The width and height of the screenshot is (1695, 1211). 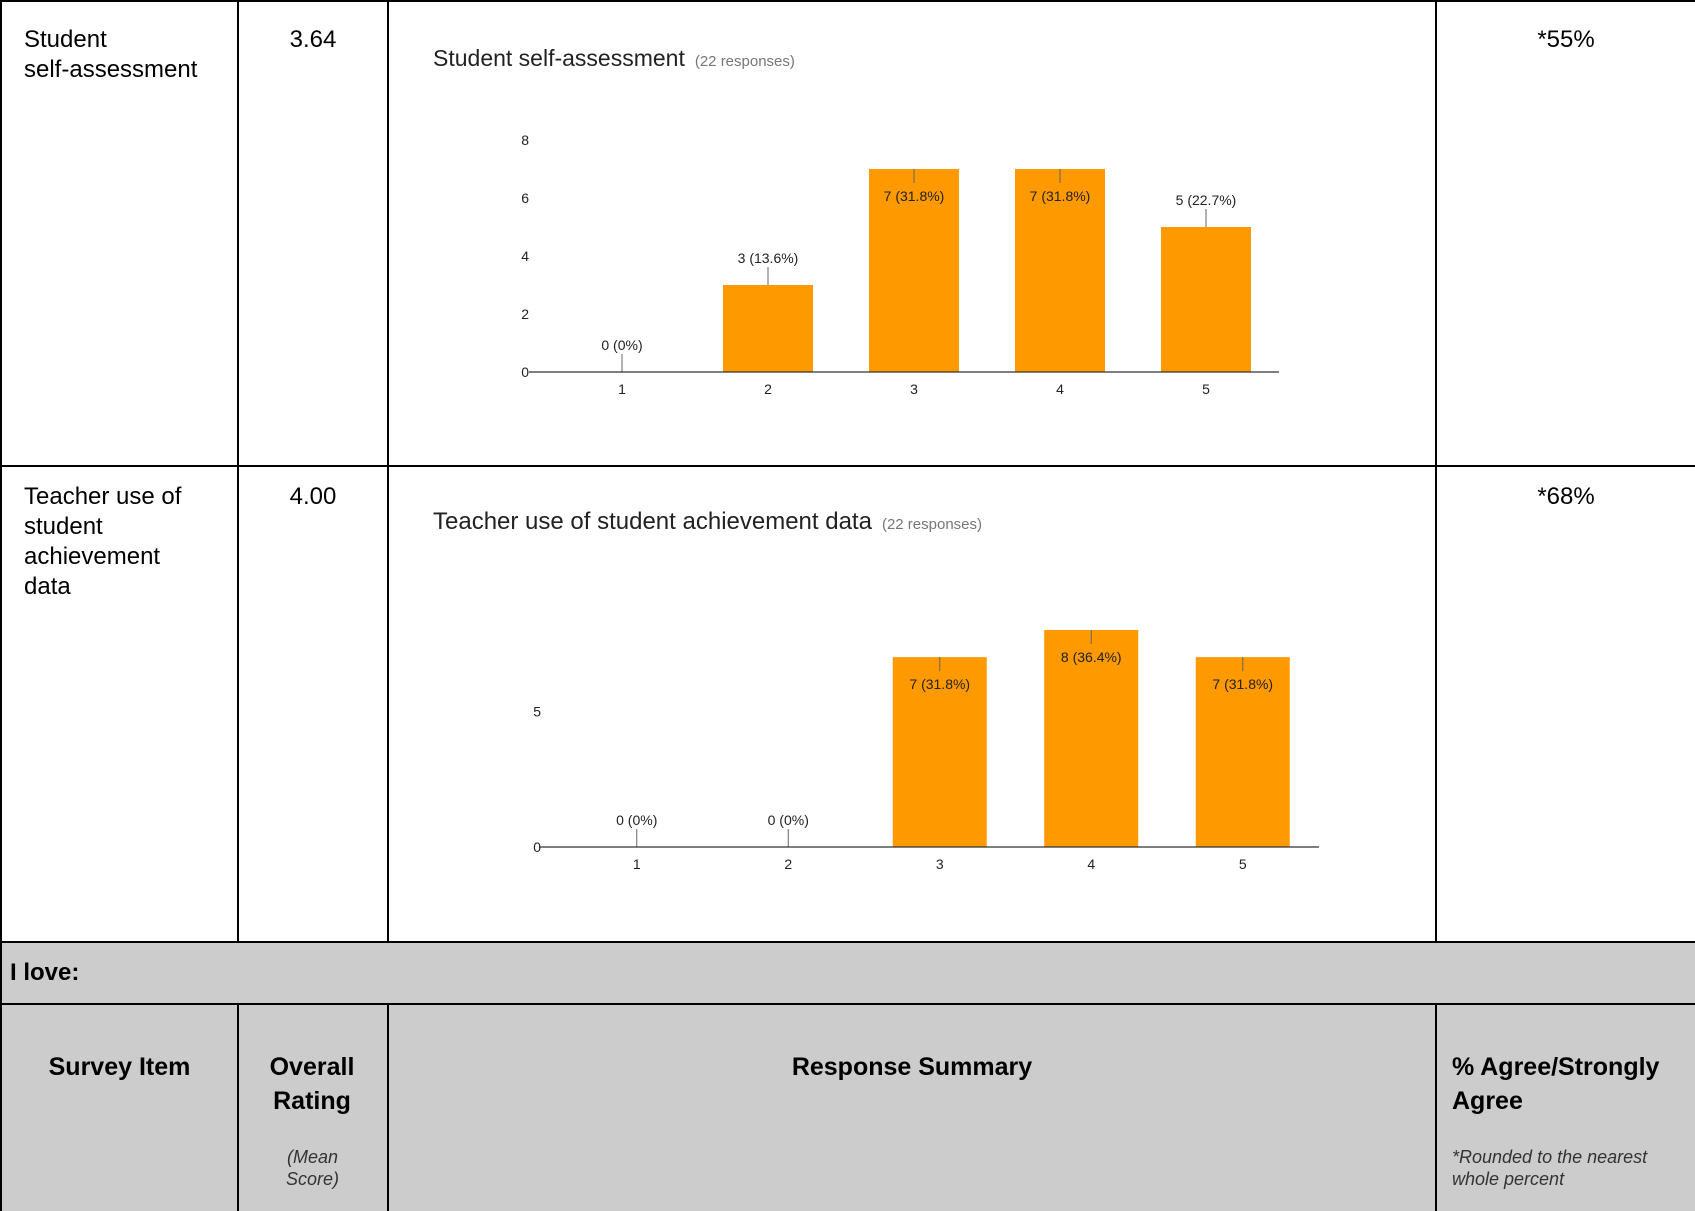 I want to click on section-label: I love:, so click(x=45, y=972).